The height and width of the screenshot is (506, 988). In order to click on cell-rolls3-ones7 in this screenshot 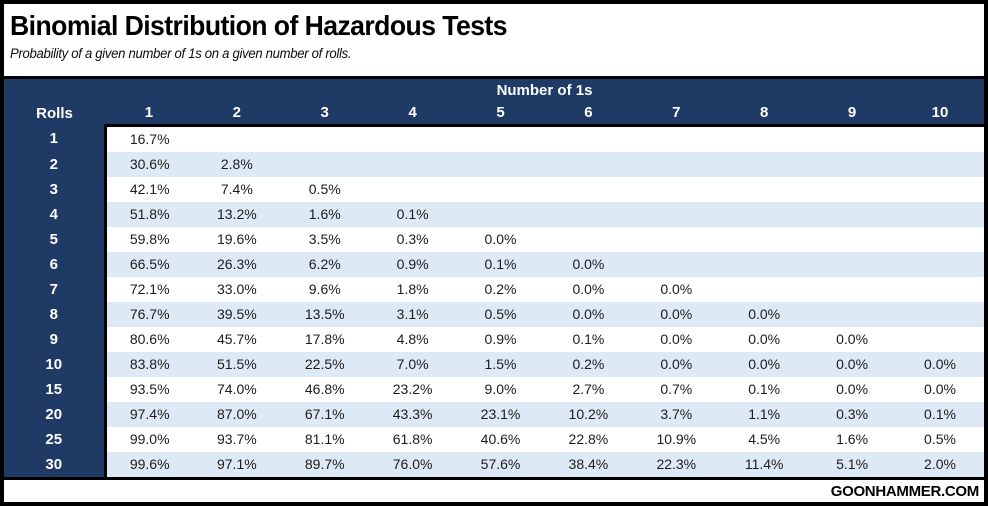, I will do `click(676, 189)`.